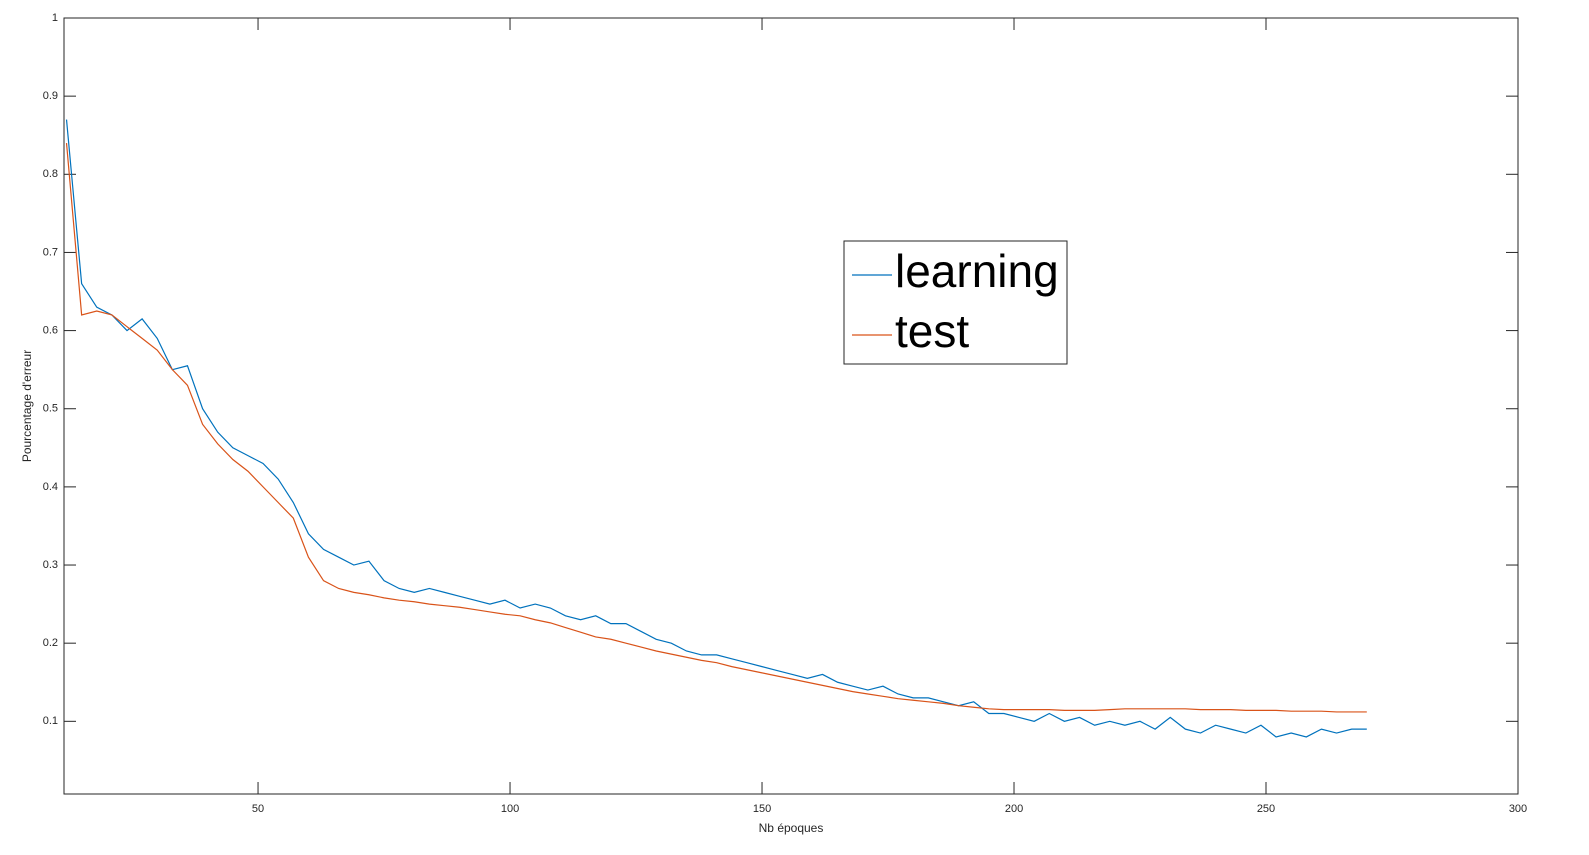  I want to click on x-tick-label: 150, so click(762, 809).